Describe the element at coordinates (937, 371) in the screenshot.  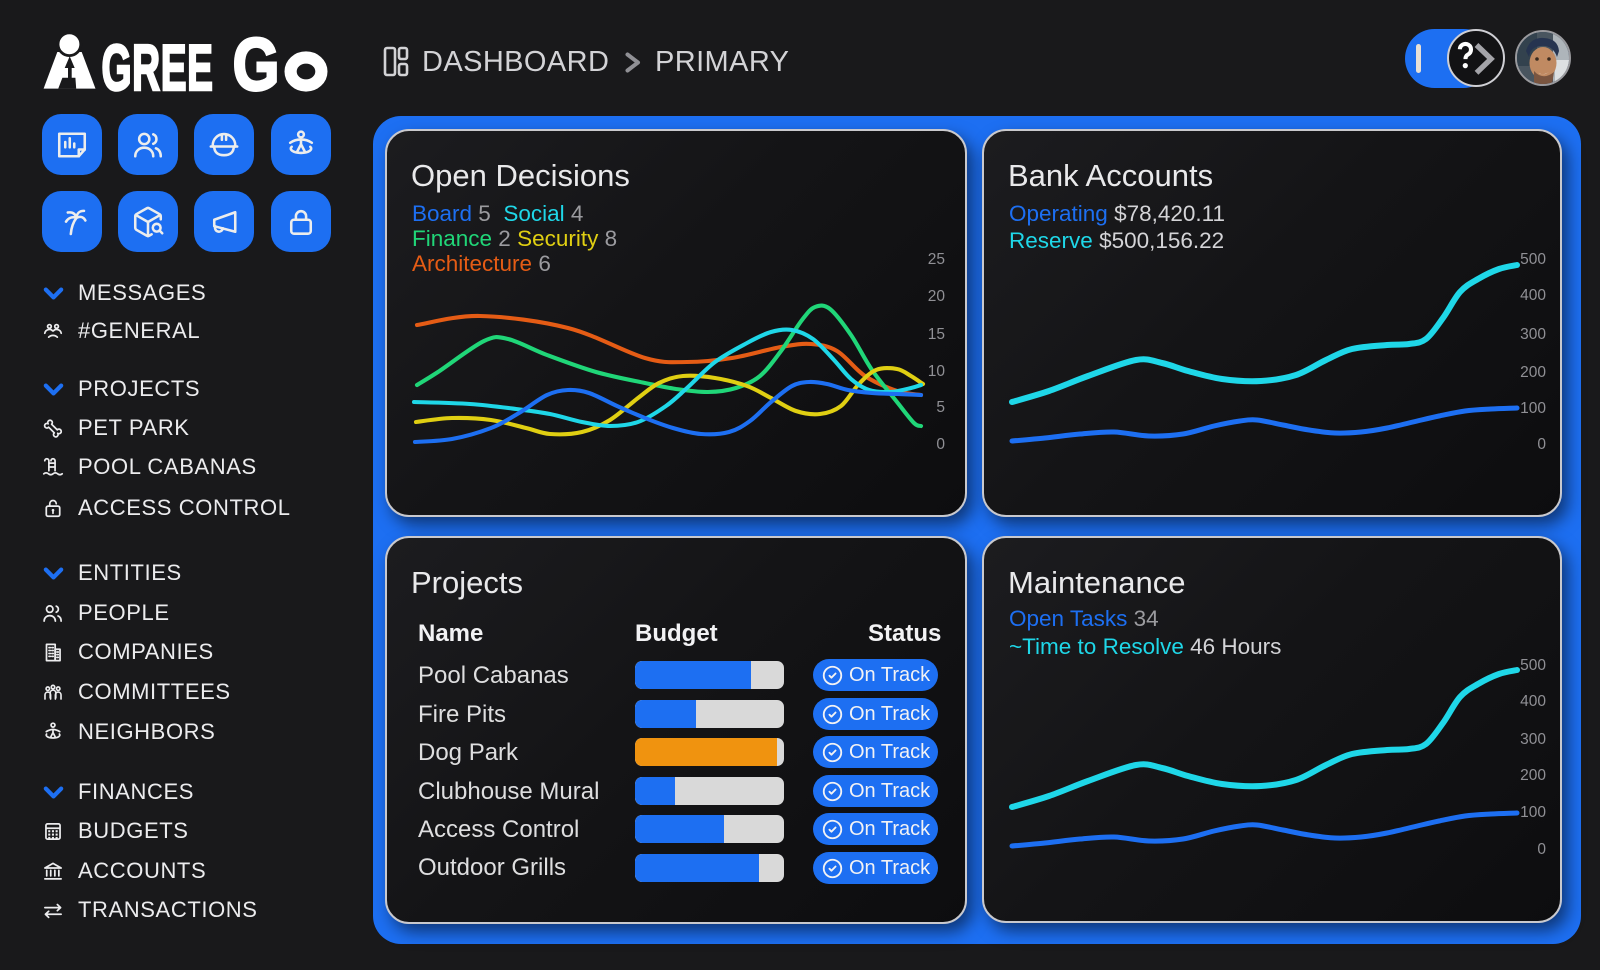
I see `svg-text: 10` at that location.